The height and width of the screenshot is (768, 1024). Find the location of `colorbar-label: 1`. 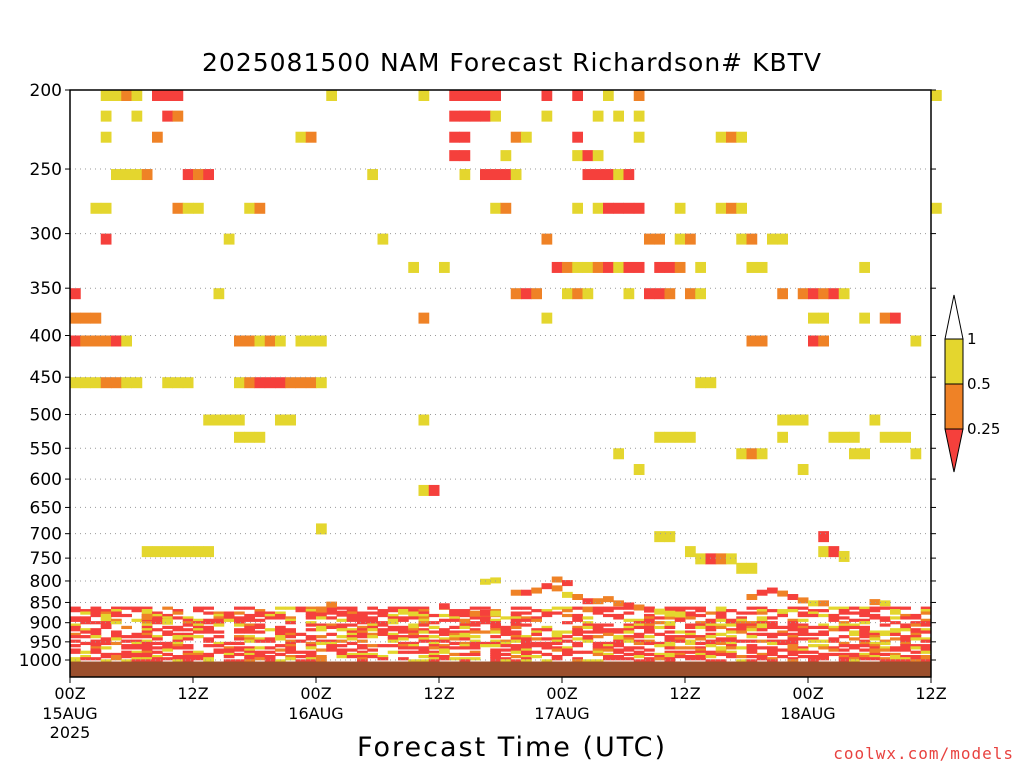

colorbar-label: 1 is located at coordinates (972, 339).